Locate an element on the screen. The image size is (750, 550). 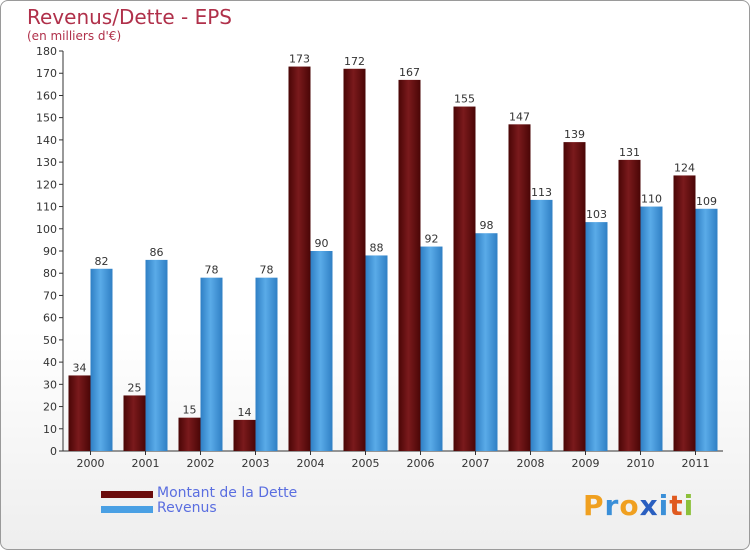
y-tick-label: 130 is located at coordinates (46, 162).